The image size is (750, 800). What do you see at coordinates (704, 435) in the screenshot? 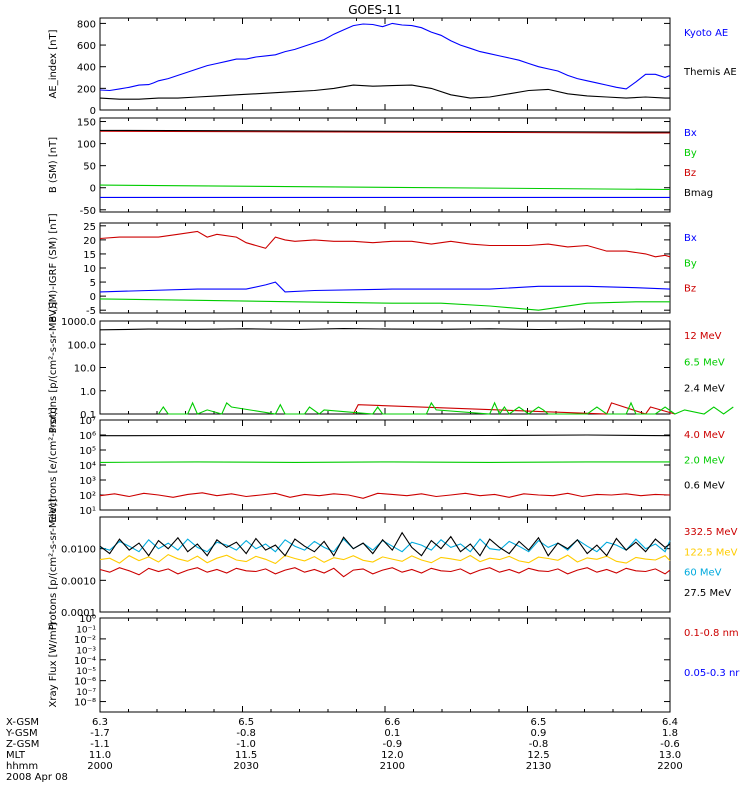
I see `legend-entry: 4.0 MeV` at bounding box center [704, 435].